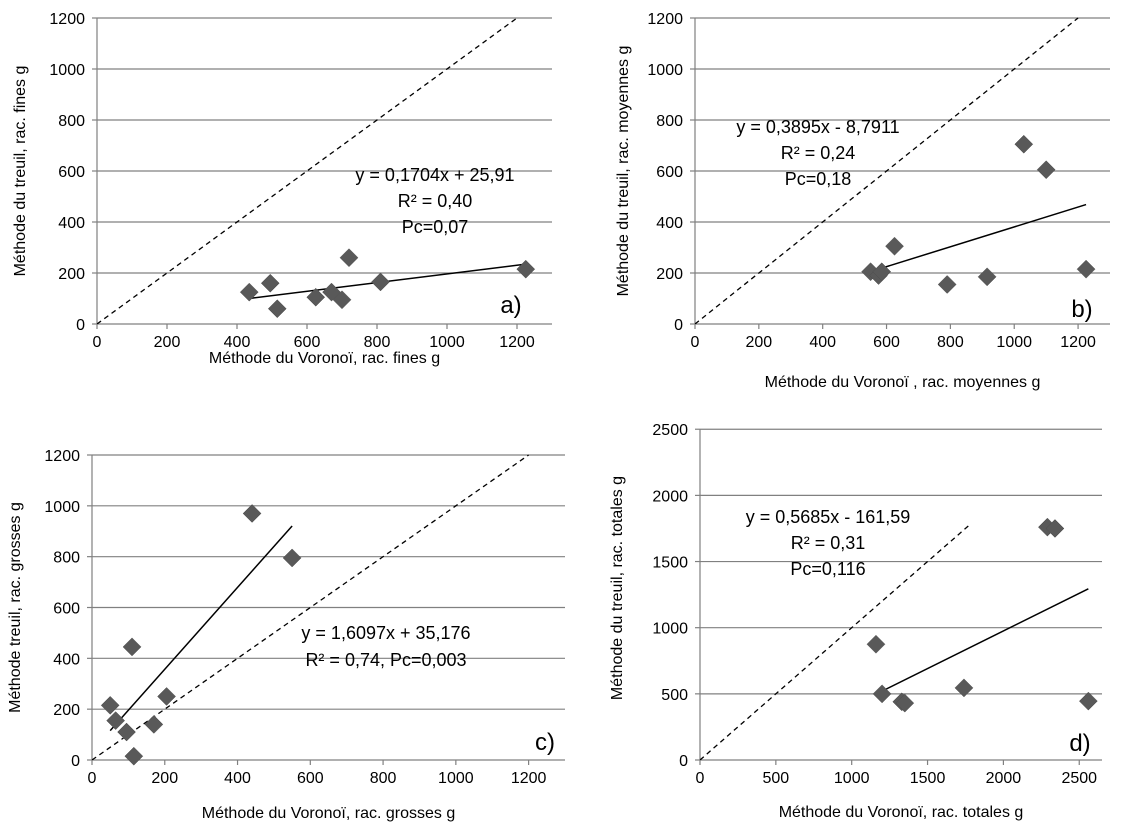  What do you see at coordinates (1004, 778) in the screenshot?
I see `x-tick-label: 2000` at bounding box center [1004, 778].